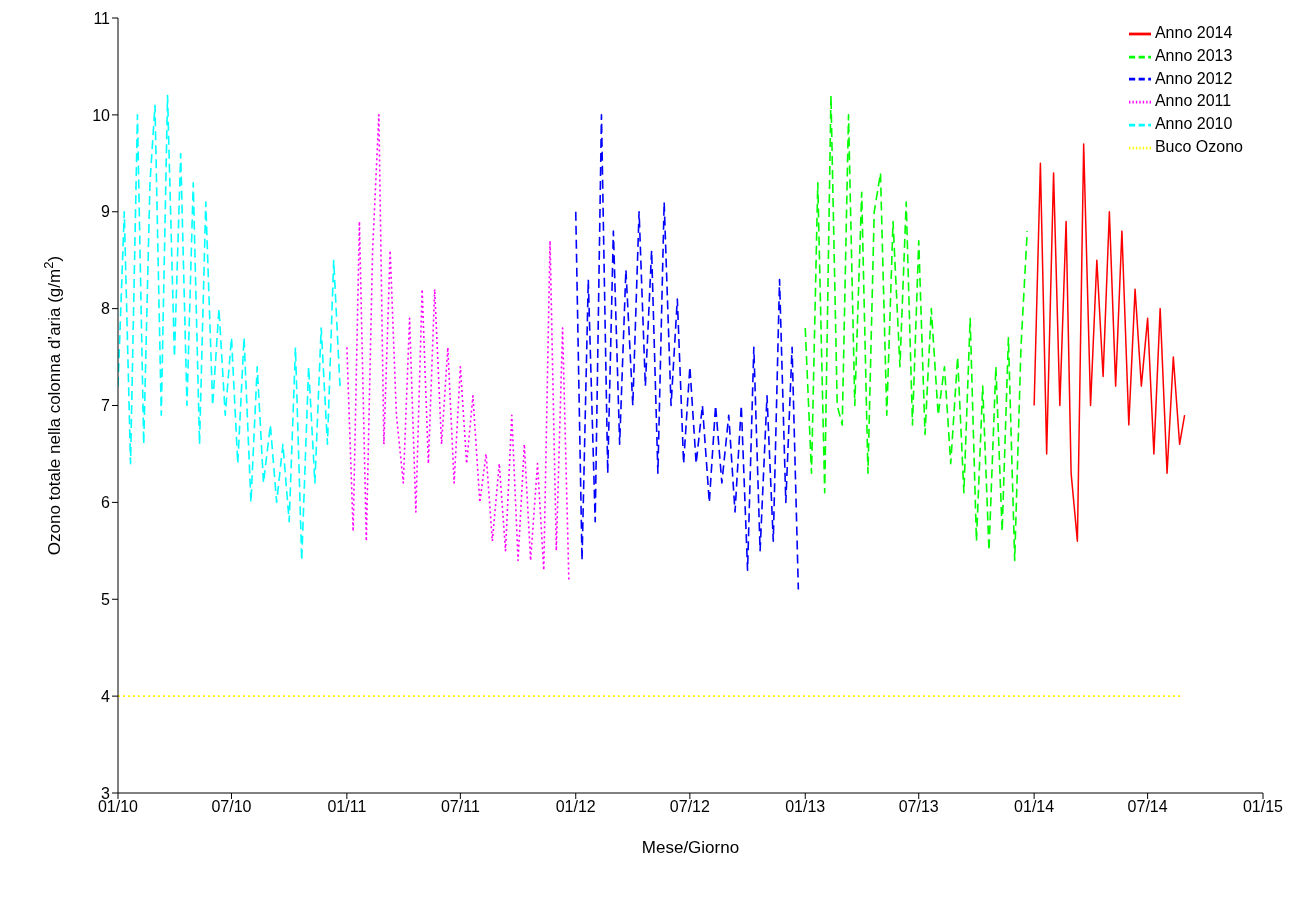 Image resolution: width=1303 pixels, height=912 pixels. Describe the element at coordinates (231, 807) in the screenshot. I see `x-tick-label: 07/10` at that location.